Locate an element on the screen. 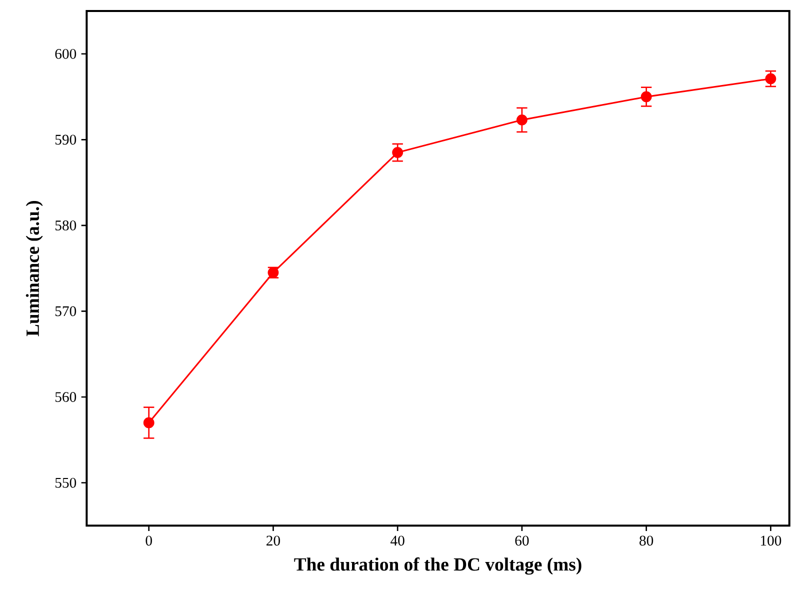 The height and width of the screenshot is (595, 791). y-tick-label: 570 is located at coordinates (65, 311).